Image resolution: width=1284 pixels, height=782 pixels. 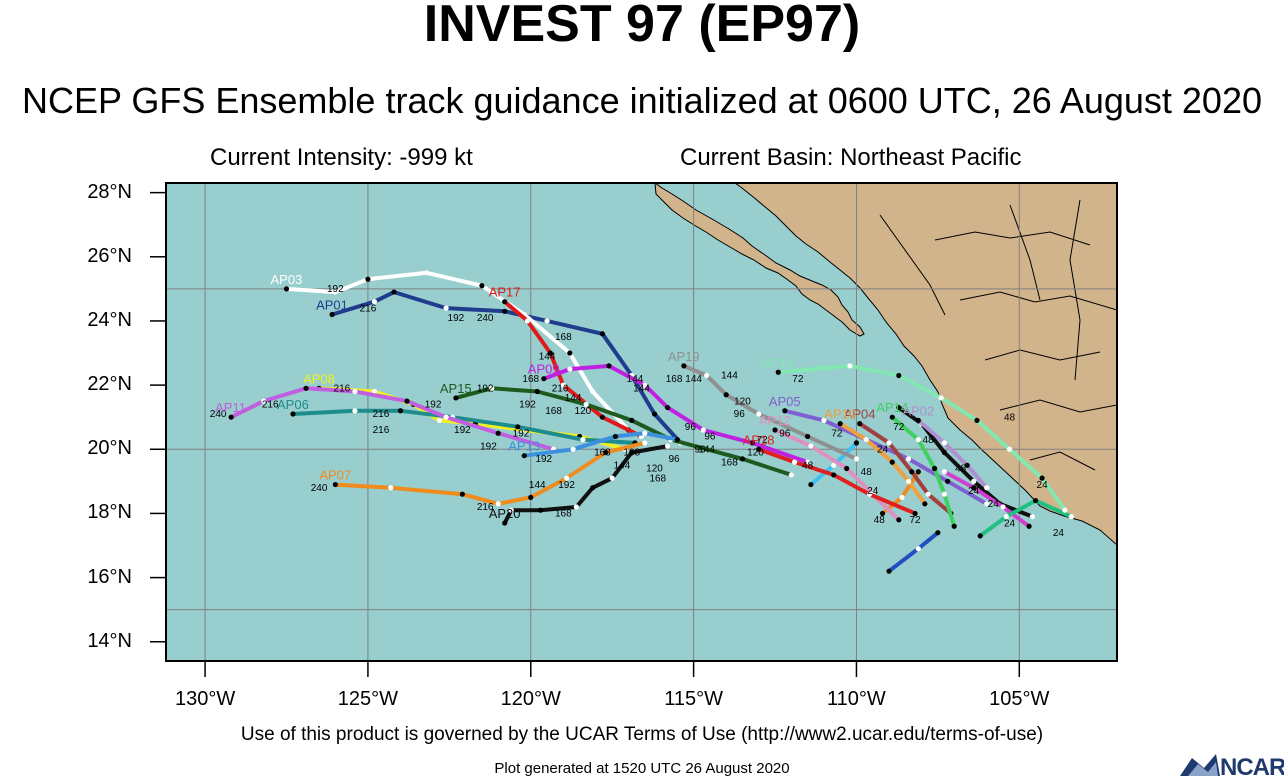 I want to click on lon-tick-label: 105°W, so click(x=1019, y=699).